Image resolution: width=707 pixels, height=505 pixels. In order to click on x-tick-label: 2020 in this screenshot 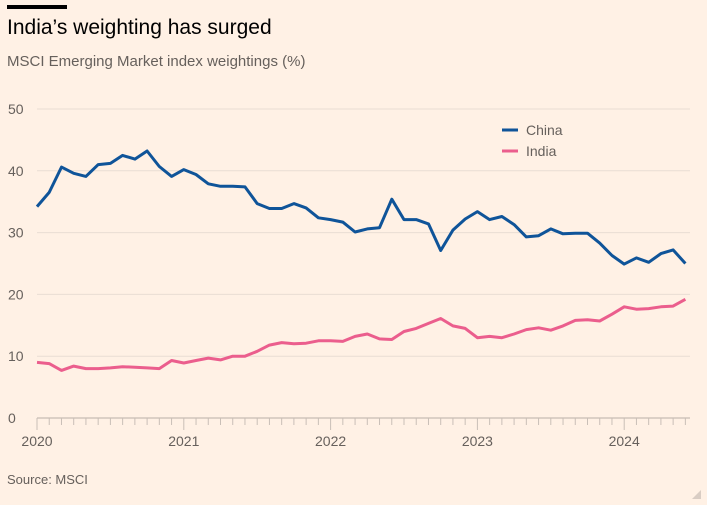, I will do `click(36, 441)`.